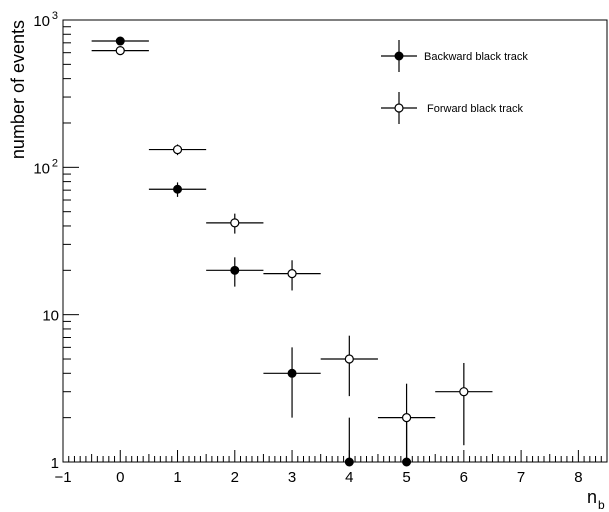 This screenshot has height=512, width=609. Describe the element at coordinates (592, 497) in the screenshot. I see `x-axis-label: n` at that location.